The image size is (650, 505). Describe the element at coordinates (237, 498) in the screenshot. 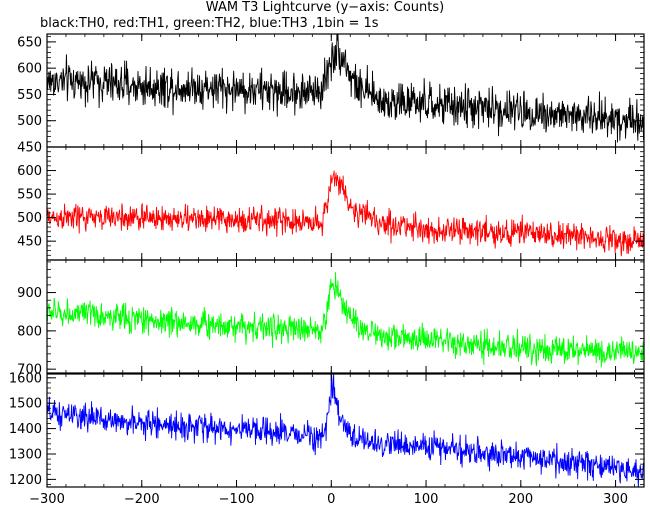

I see `x-tick-label: −100` at that location.